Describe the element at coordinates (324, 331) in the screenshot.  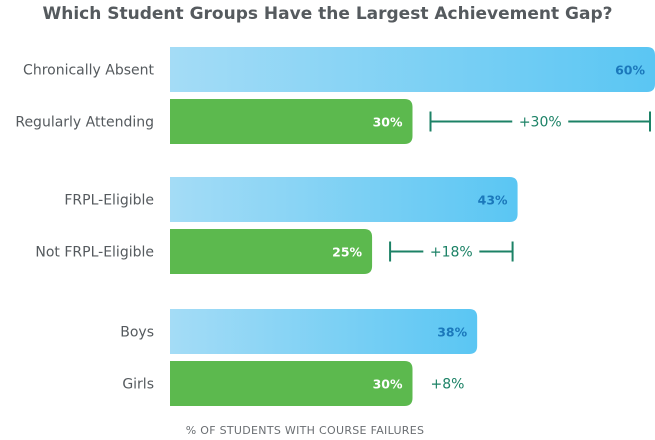
I see `bar-boys` at that location.